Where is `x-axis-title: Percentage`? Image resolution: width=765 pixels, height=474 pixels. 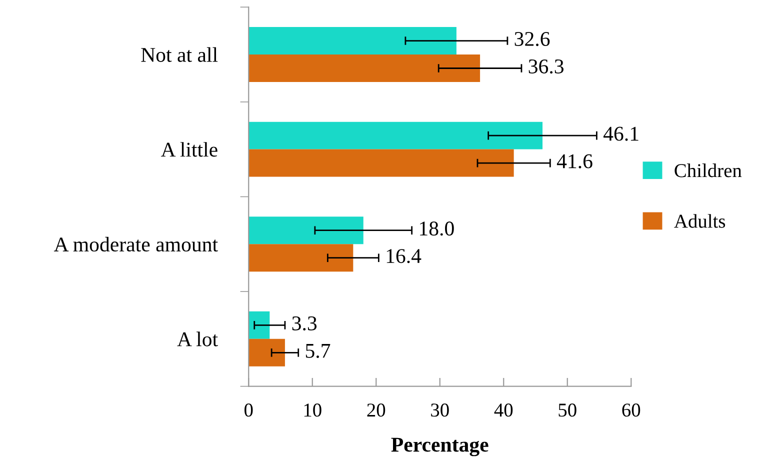 x-axis-title: Percentage is located at coordinates (439, 447).